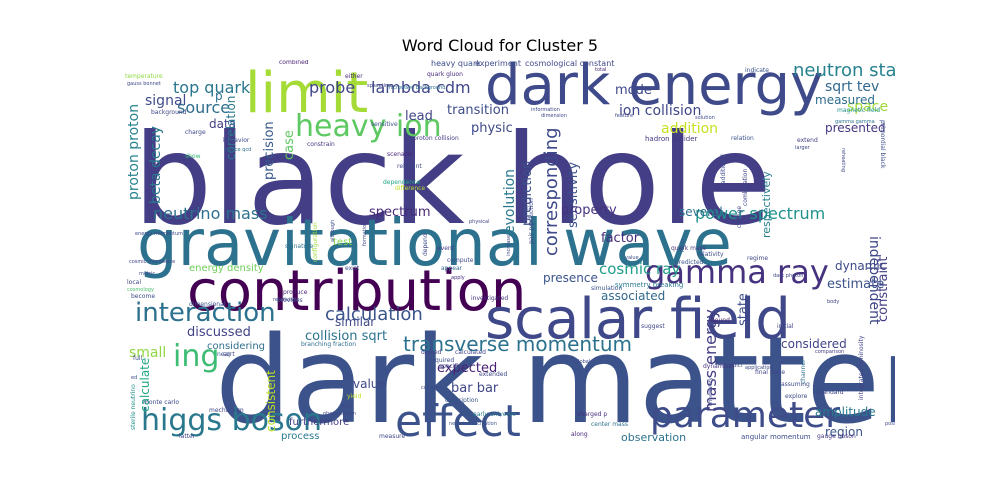 The width and height of the screenshot is (1000, 500). I want to click on word: local, so click(134, 282).